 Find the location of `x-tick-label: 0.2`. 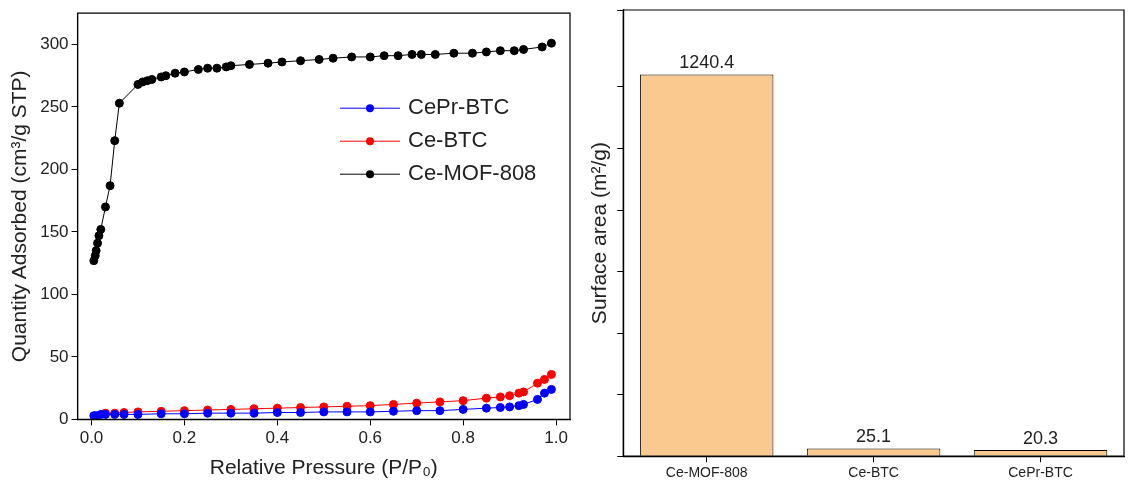

x-tick-label: 0.2 is located at coordinates (184, 438).